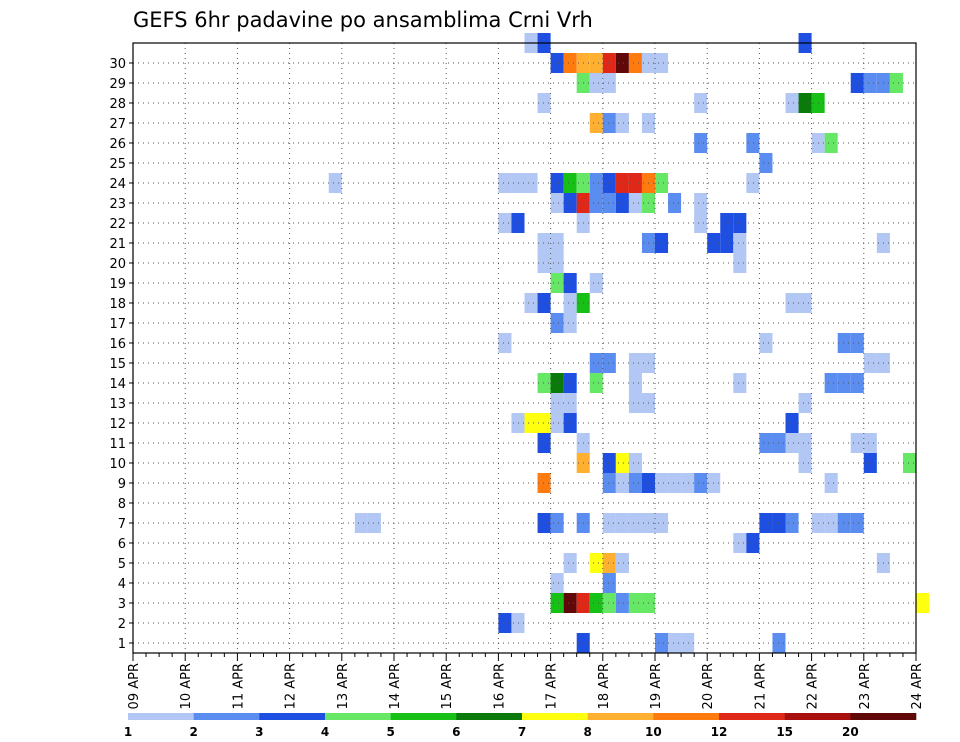  What do you see at coordinates (117, 344) in the screenshot?
I see `y-tick-label: 16` at bounding box center [117, 344].